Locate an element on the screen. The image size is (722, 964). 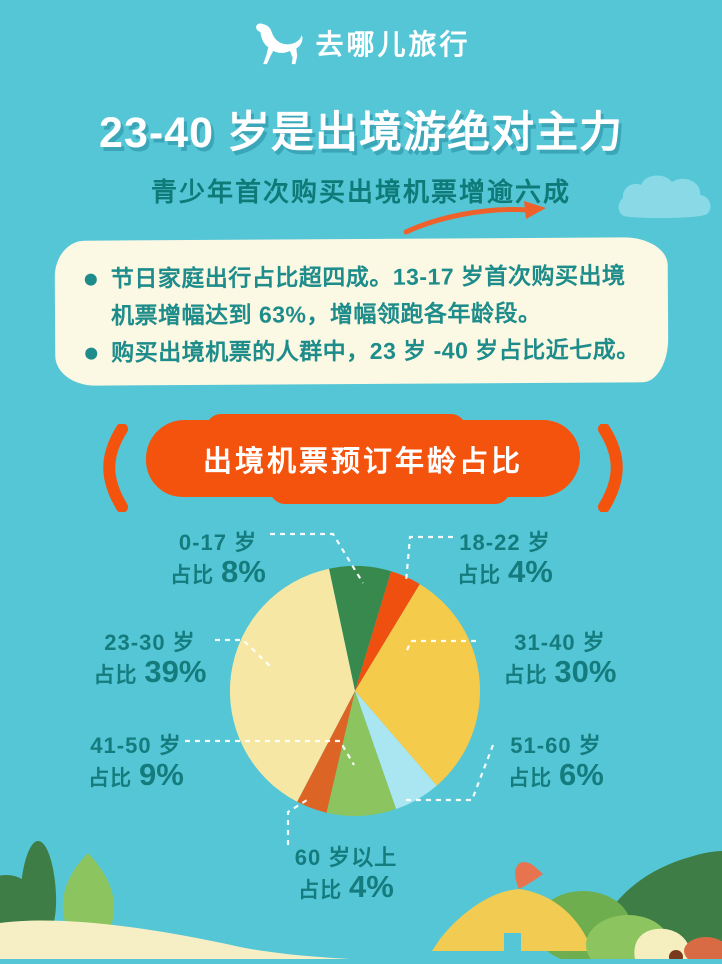
pie-label-23-30 岁: 23-30 岁占比 39% is located at coordinates (150, 659).